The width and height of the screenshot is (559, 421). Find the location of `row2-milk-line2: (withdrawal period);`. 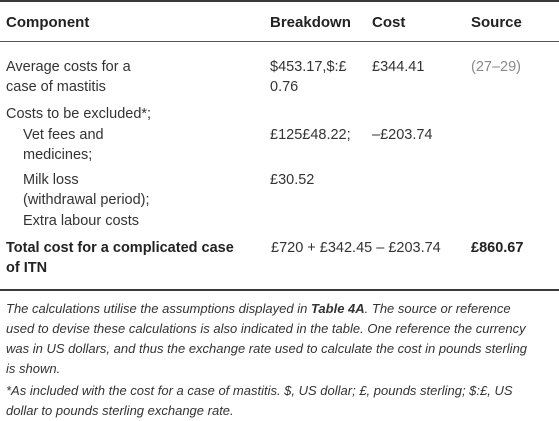

row2-milk-line2: (withdrawal period); is located at coordinates (86, 200).